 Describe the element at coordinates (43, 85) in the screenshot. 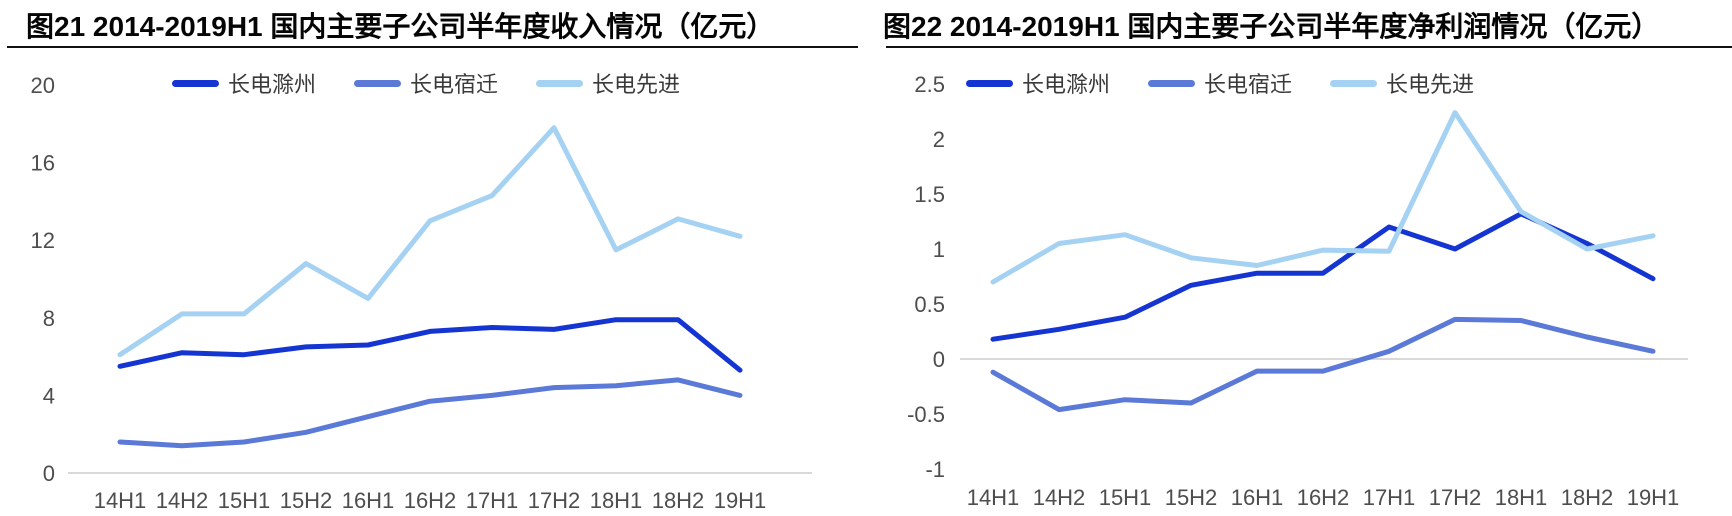

I see `svg-text: 20` at that location.